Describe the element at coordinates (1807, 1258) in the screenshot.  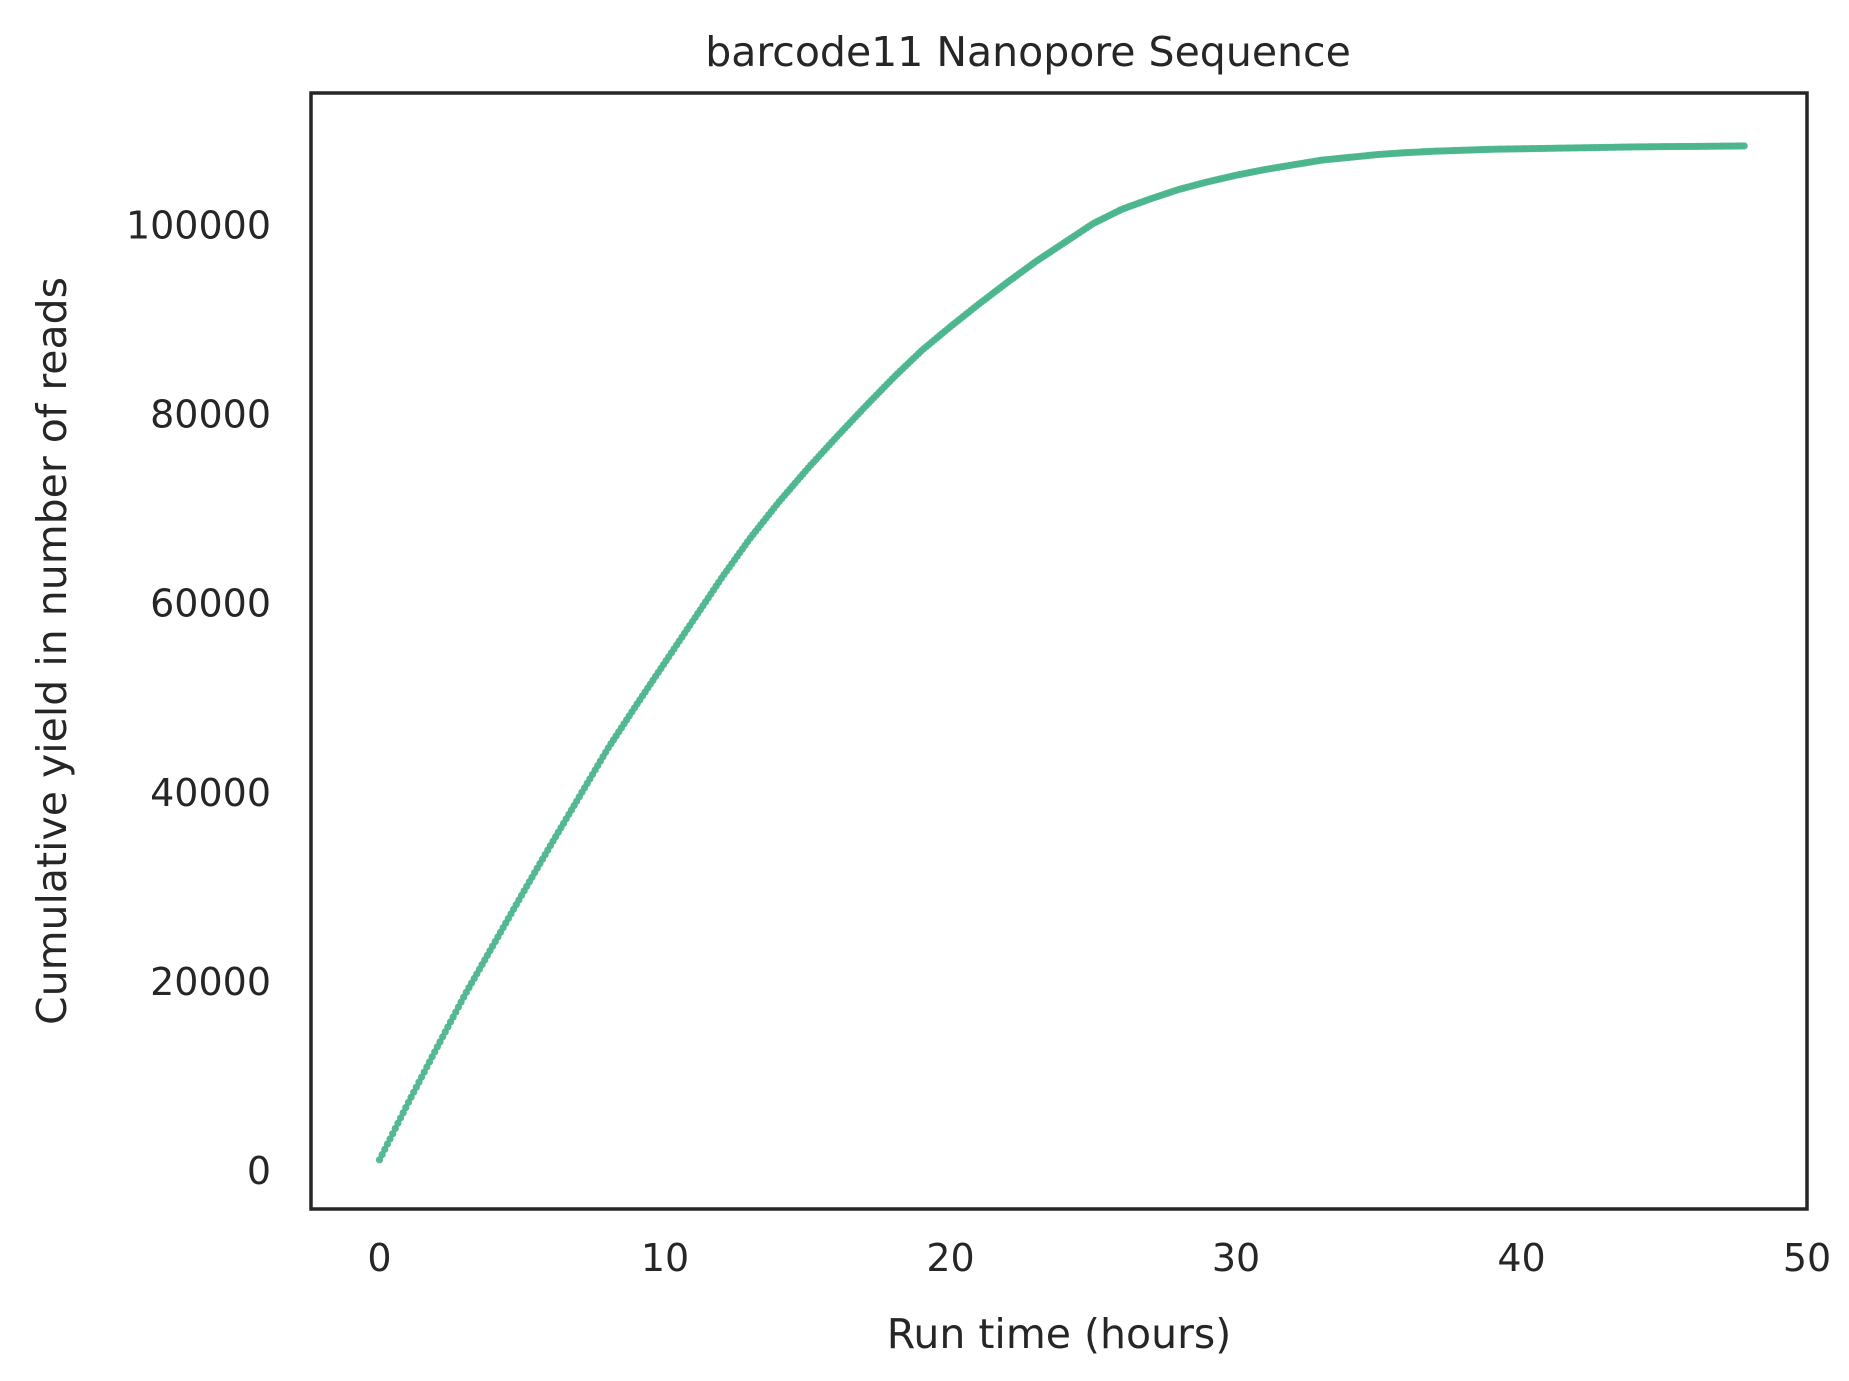
I see `x-tick-label: 50` at that location.